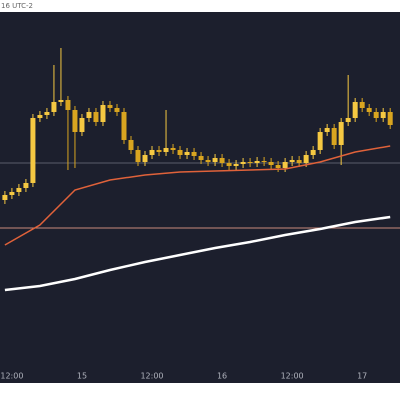  Describe the element at coordinates (82, 376) in the screenshot. I see `x-tick-label: 15` at that location.